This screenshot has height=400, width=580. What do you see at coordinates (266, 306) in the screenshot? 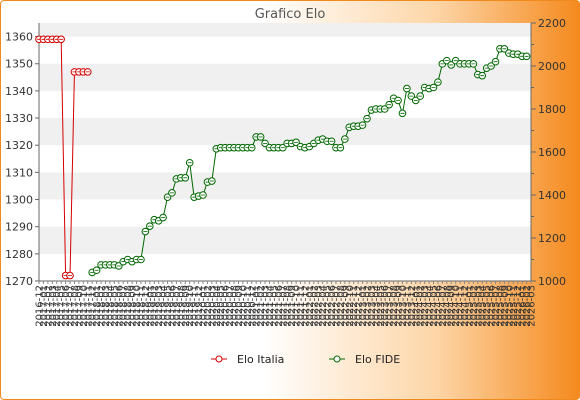
I see `x-tick-label: 2021-03` at bounding box center [266, 306].